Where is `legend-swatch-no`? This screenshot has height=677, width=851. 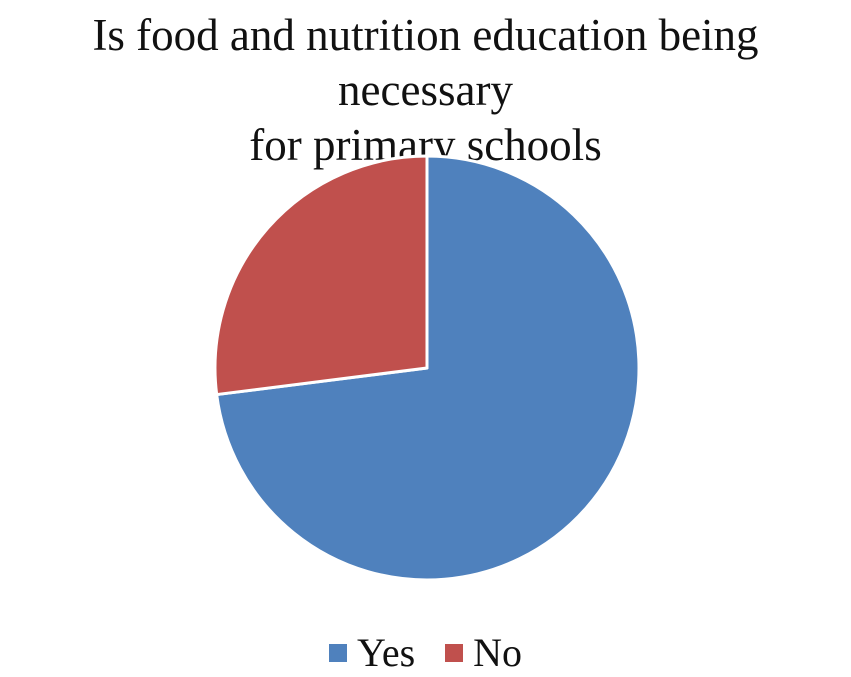 legend-swatch-no is located at coordinates (454, 653).